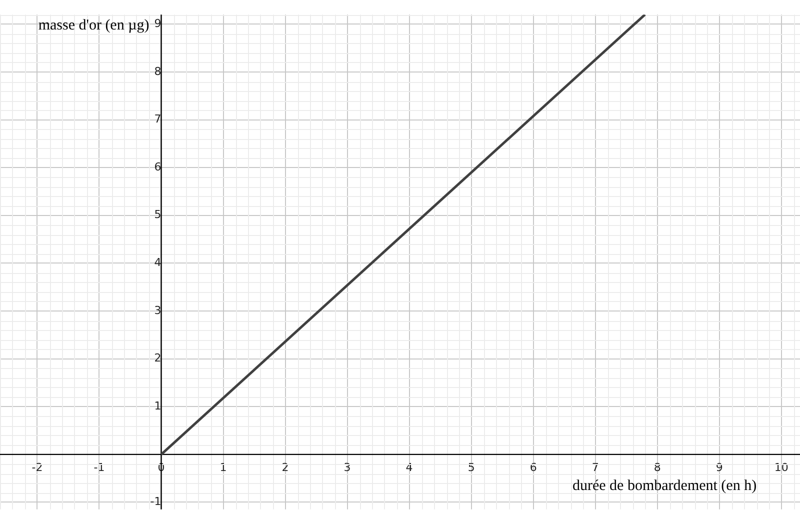  Describe the element at coordinates (664, 486) in the screenshot. I see `x-axis-title: durée de bombardement (en h)` at that location.